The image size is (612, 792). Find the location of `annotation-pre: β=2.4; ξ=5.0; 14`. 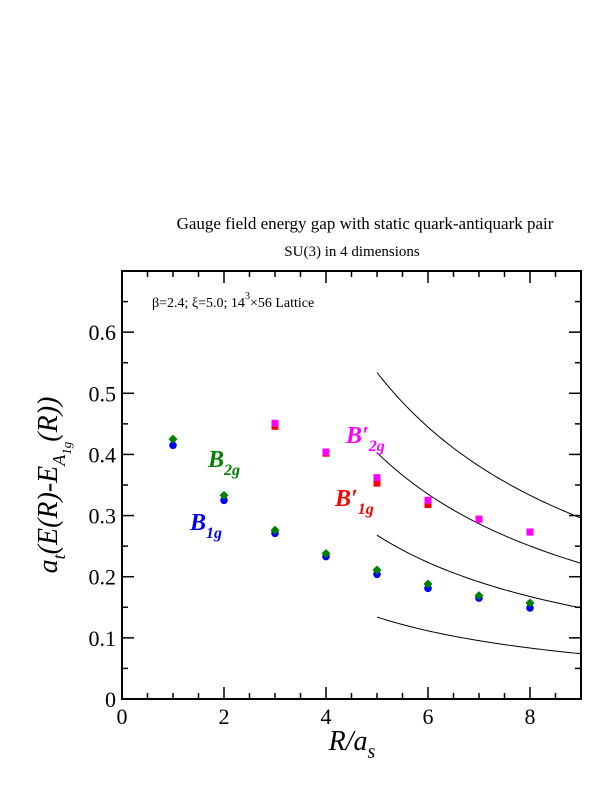

annotation-pre: β=2.4; ξ=5.0; 14 is located at coordinates (198, 303).